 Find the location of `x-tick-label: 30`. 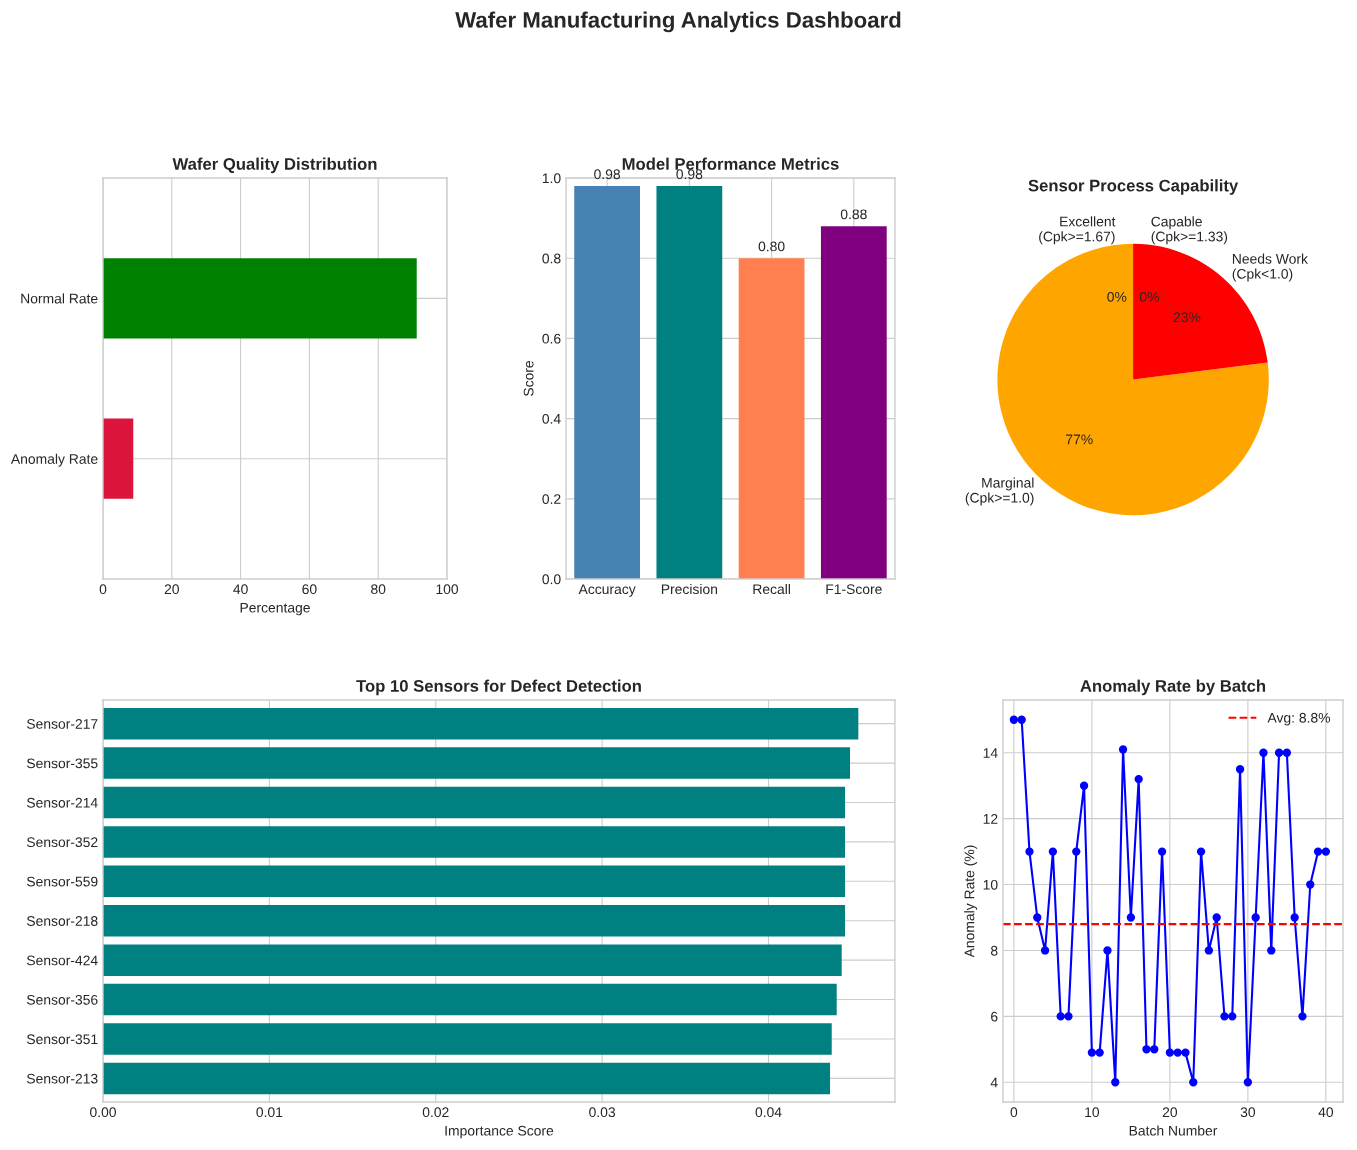

x-tick-label: 30 is located at coordinates (1248, 1112).